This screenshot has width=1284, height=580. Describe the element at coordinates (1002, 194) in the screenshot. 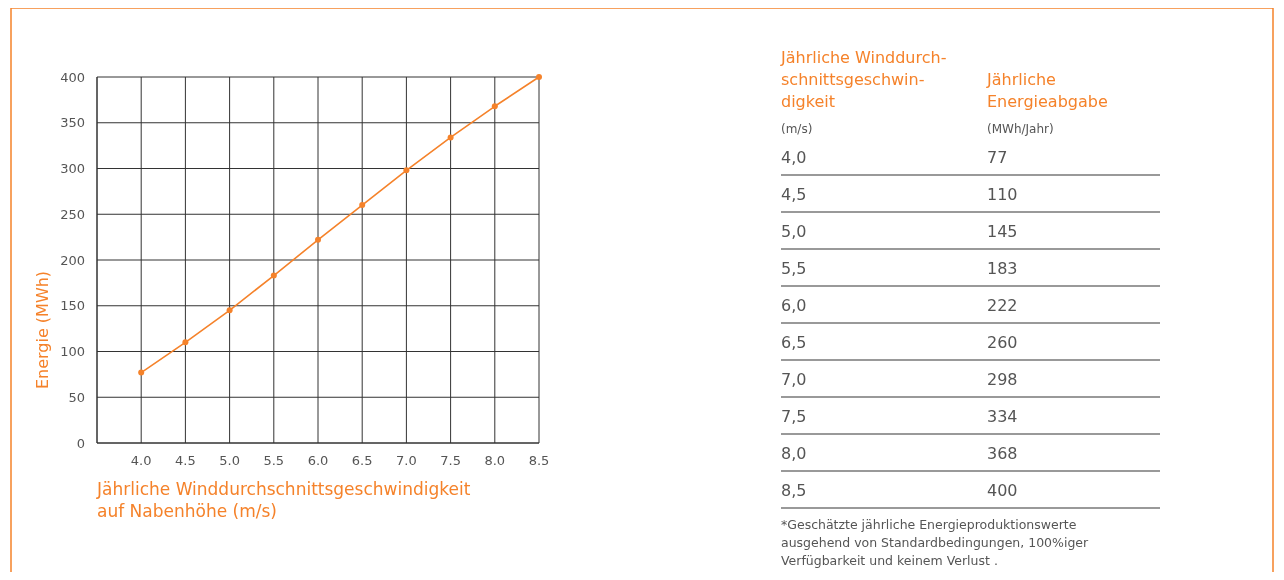

I see `text: 110` at that location.